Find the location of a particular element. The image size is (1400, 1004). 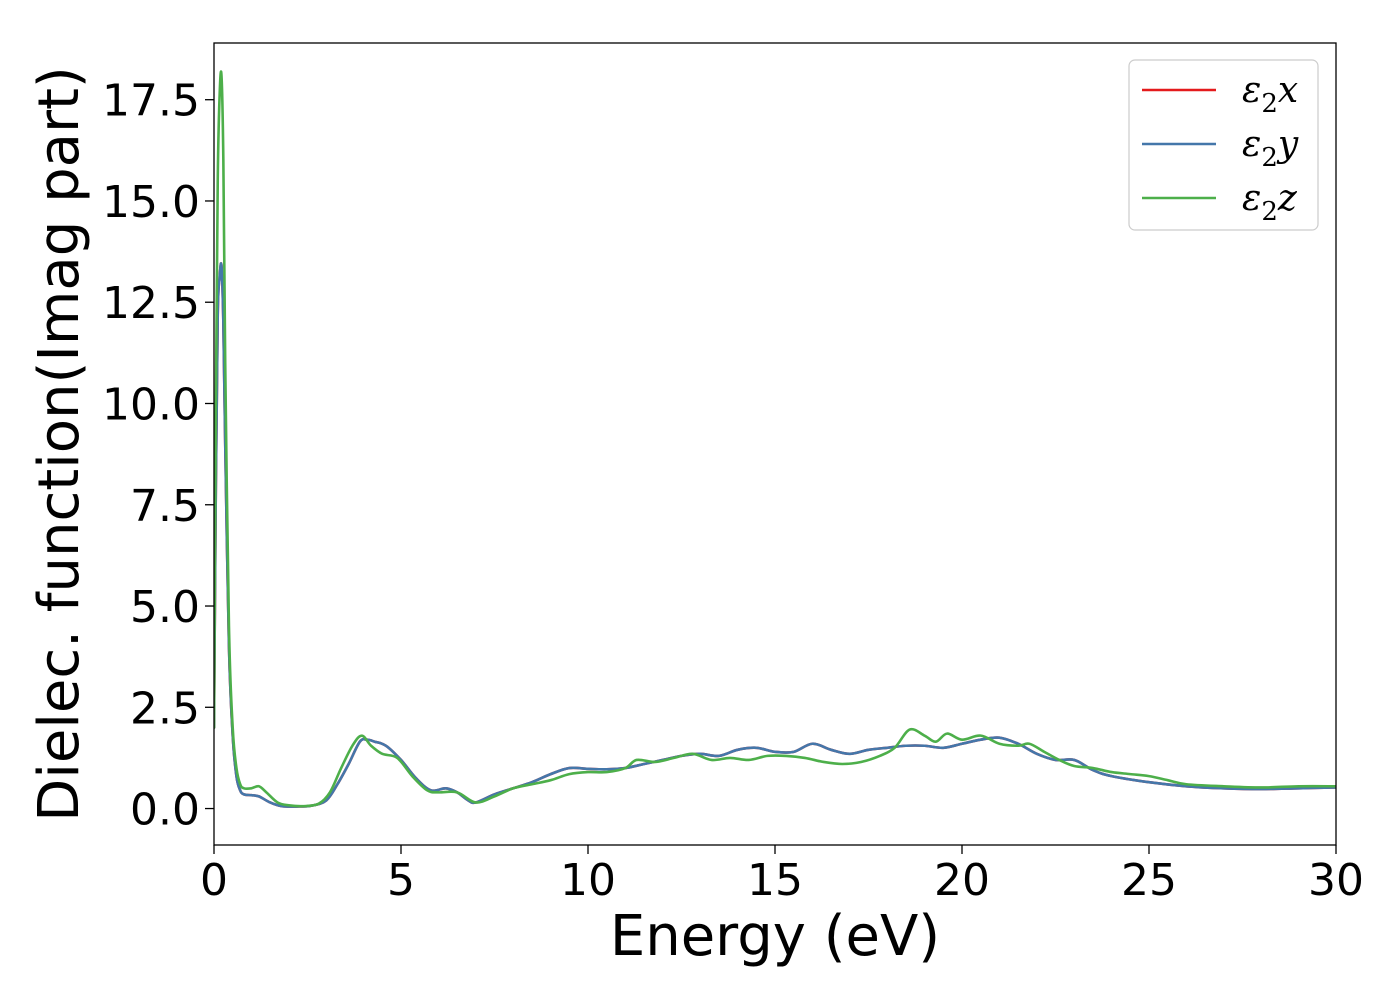

legend: ε2x ε2y ε2z is located at coordinates (1223, 145).